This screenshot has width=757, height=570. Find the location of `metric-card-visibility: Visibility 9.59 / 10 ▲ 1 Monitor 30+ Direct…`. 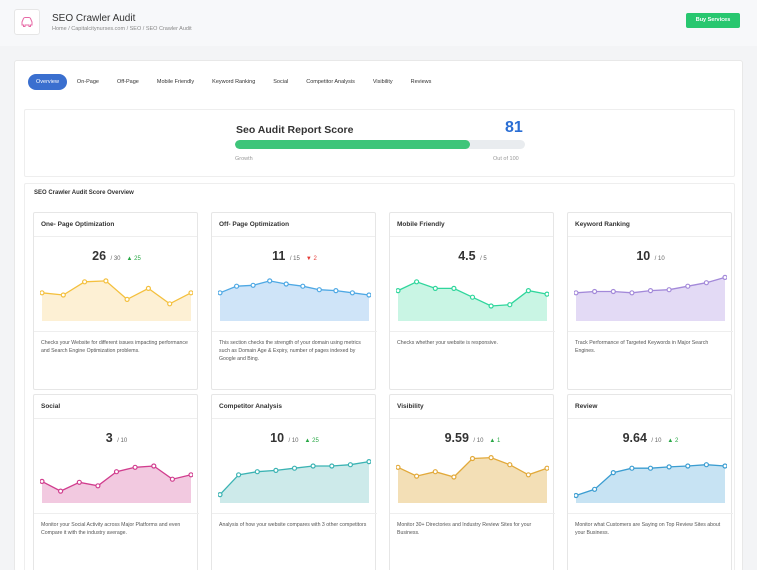

metric-card-visibility: Visibility 9.59 / 10 ▲ 1 Monitor 30+ Direct… is located at coordinates (472, 482).